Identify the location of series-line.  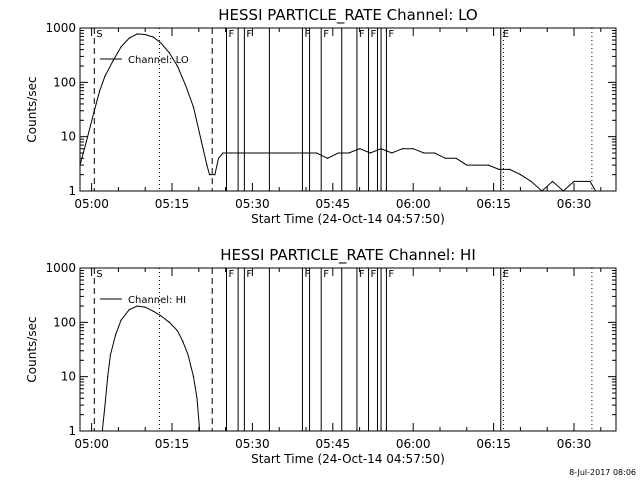
(151, 368).